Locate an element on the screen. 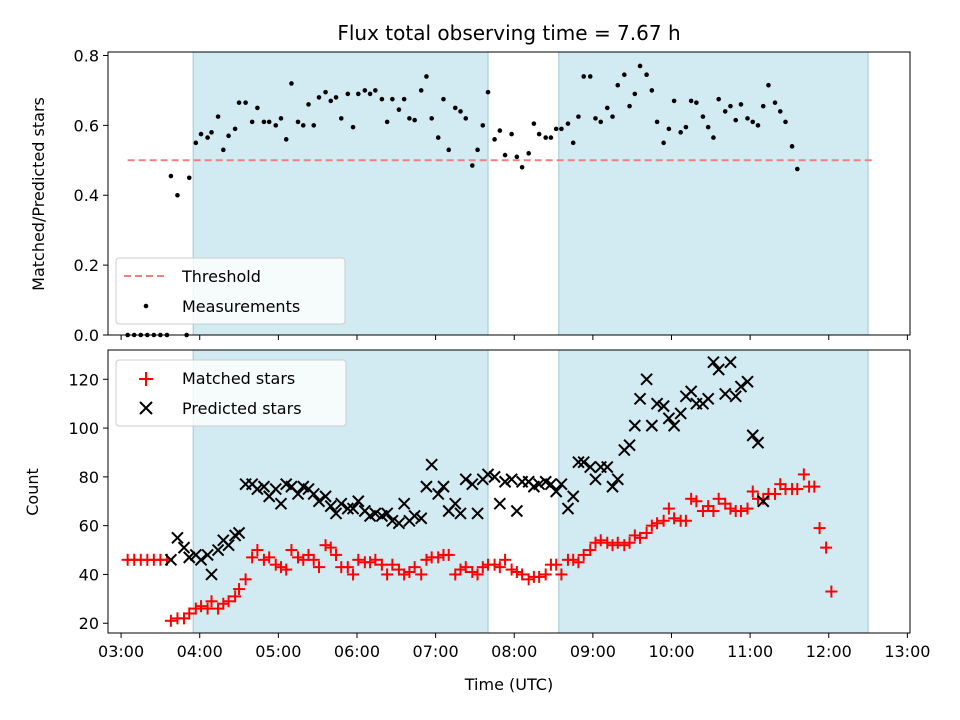  legend-threshold-label: Threshold is located at coordinates (221, 276).